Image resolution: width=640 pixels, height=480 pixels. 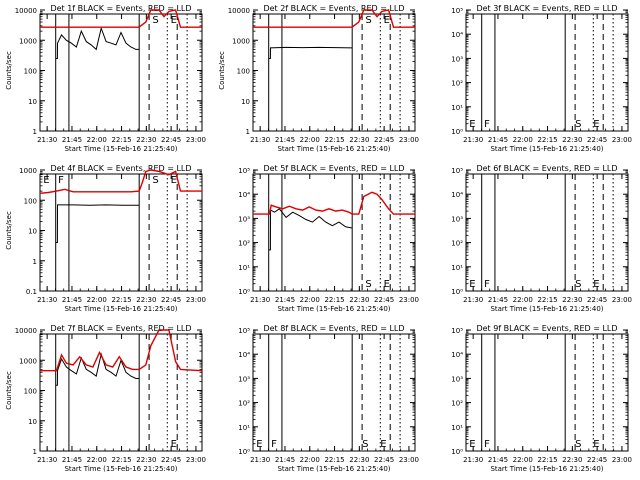 What do you see at coordinates (120, 168) in the screenshot?
I see `plot-title: Det 4f BLACK = Events, RED = LLD` at bounding box center [120, 168].